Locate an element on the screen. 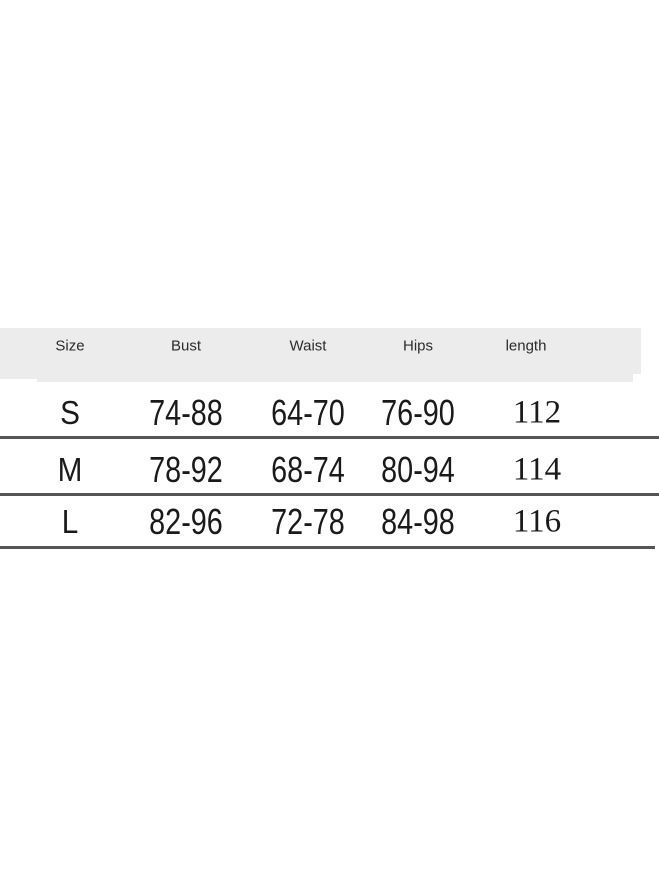 Image resolution: width=659 pixels, height=878 pixels. column-header-waist: Waist is located at coordinates (308, 346).